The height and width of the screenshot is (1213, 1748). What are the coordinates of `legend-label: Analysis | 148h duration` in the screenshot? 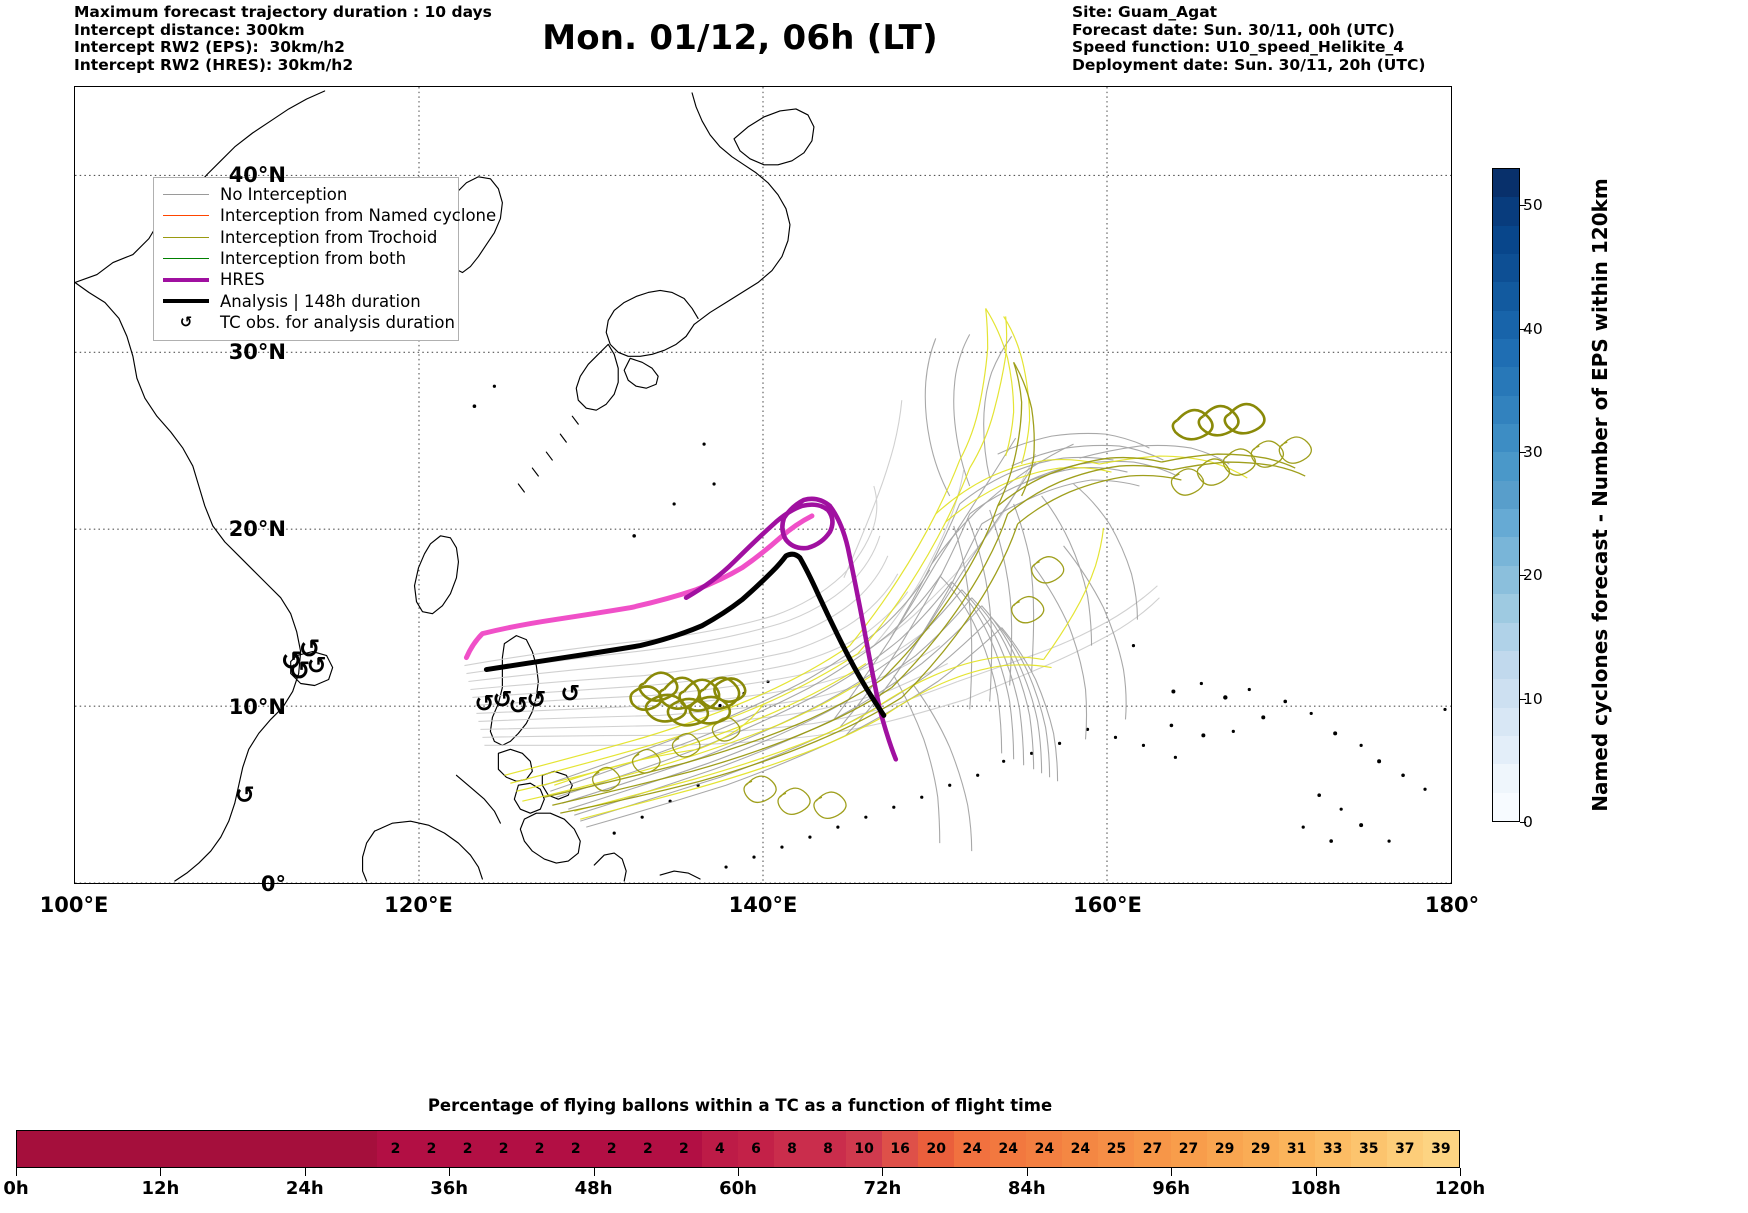 It's located at (320, 301).